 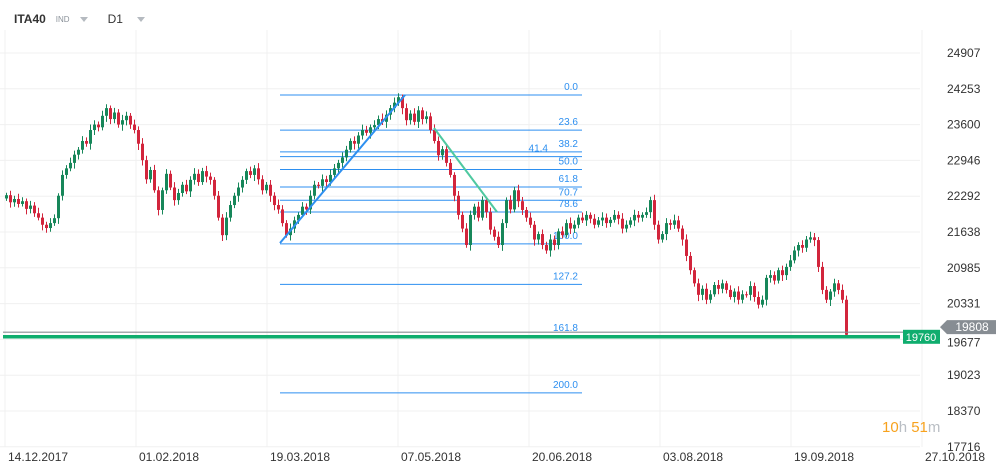 I want to click on y-tick-label: 24907, so click(x=964, y=53).